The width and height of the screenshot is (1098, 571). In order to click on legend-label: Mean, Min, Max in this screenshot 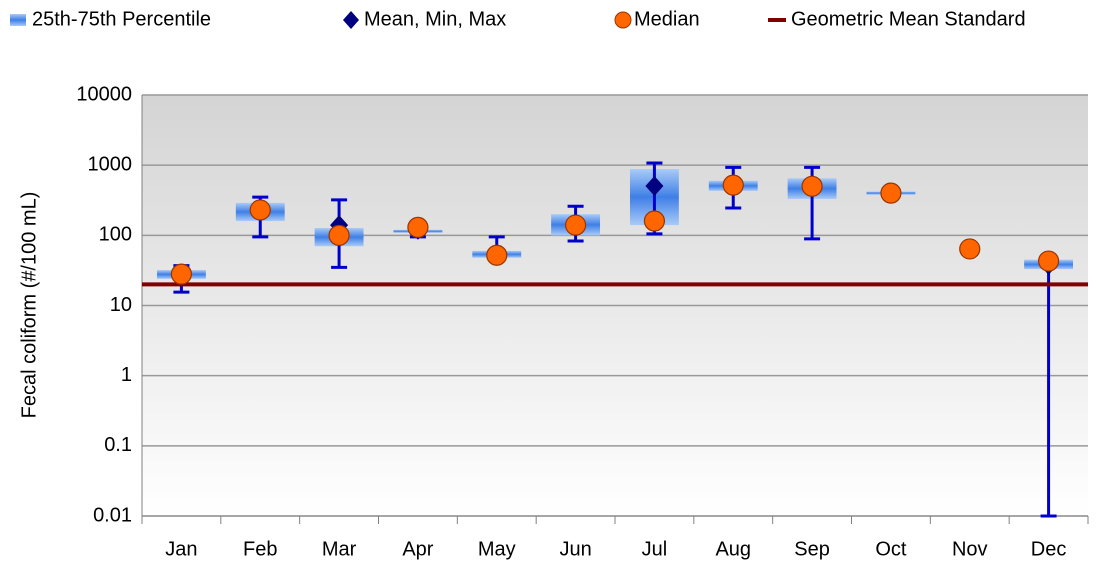, I will do `click(435, 19)`.